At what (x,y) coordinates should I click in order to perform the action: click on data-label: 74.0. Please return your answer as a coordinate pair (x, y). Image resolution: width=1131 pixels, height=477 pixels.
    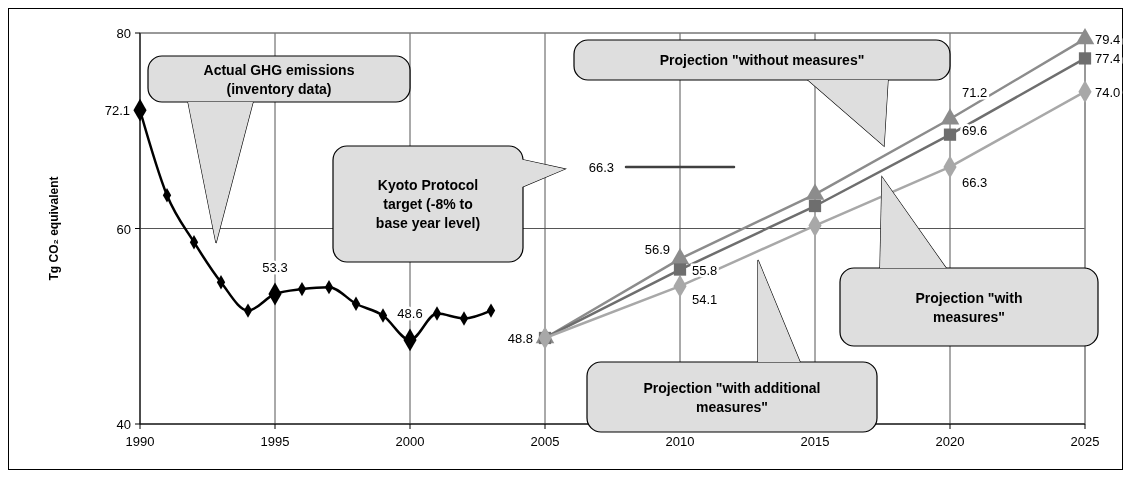
    Looking at the image, I should click on (1108, 92).